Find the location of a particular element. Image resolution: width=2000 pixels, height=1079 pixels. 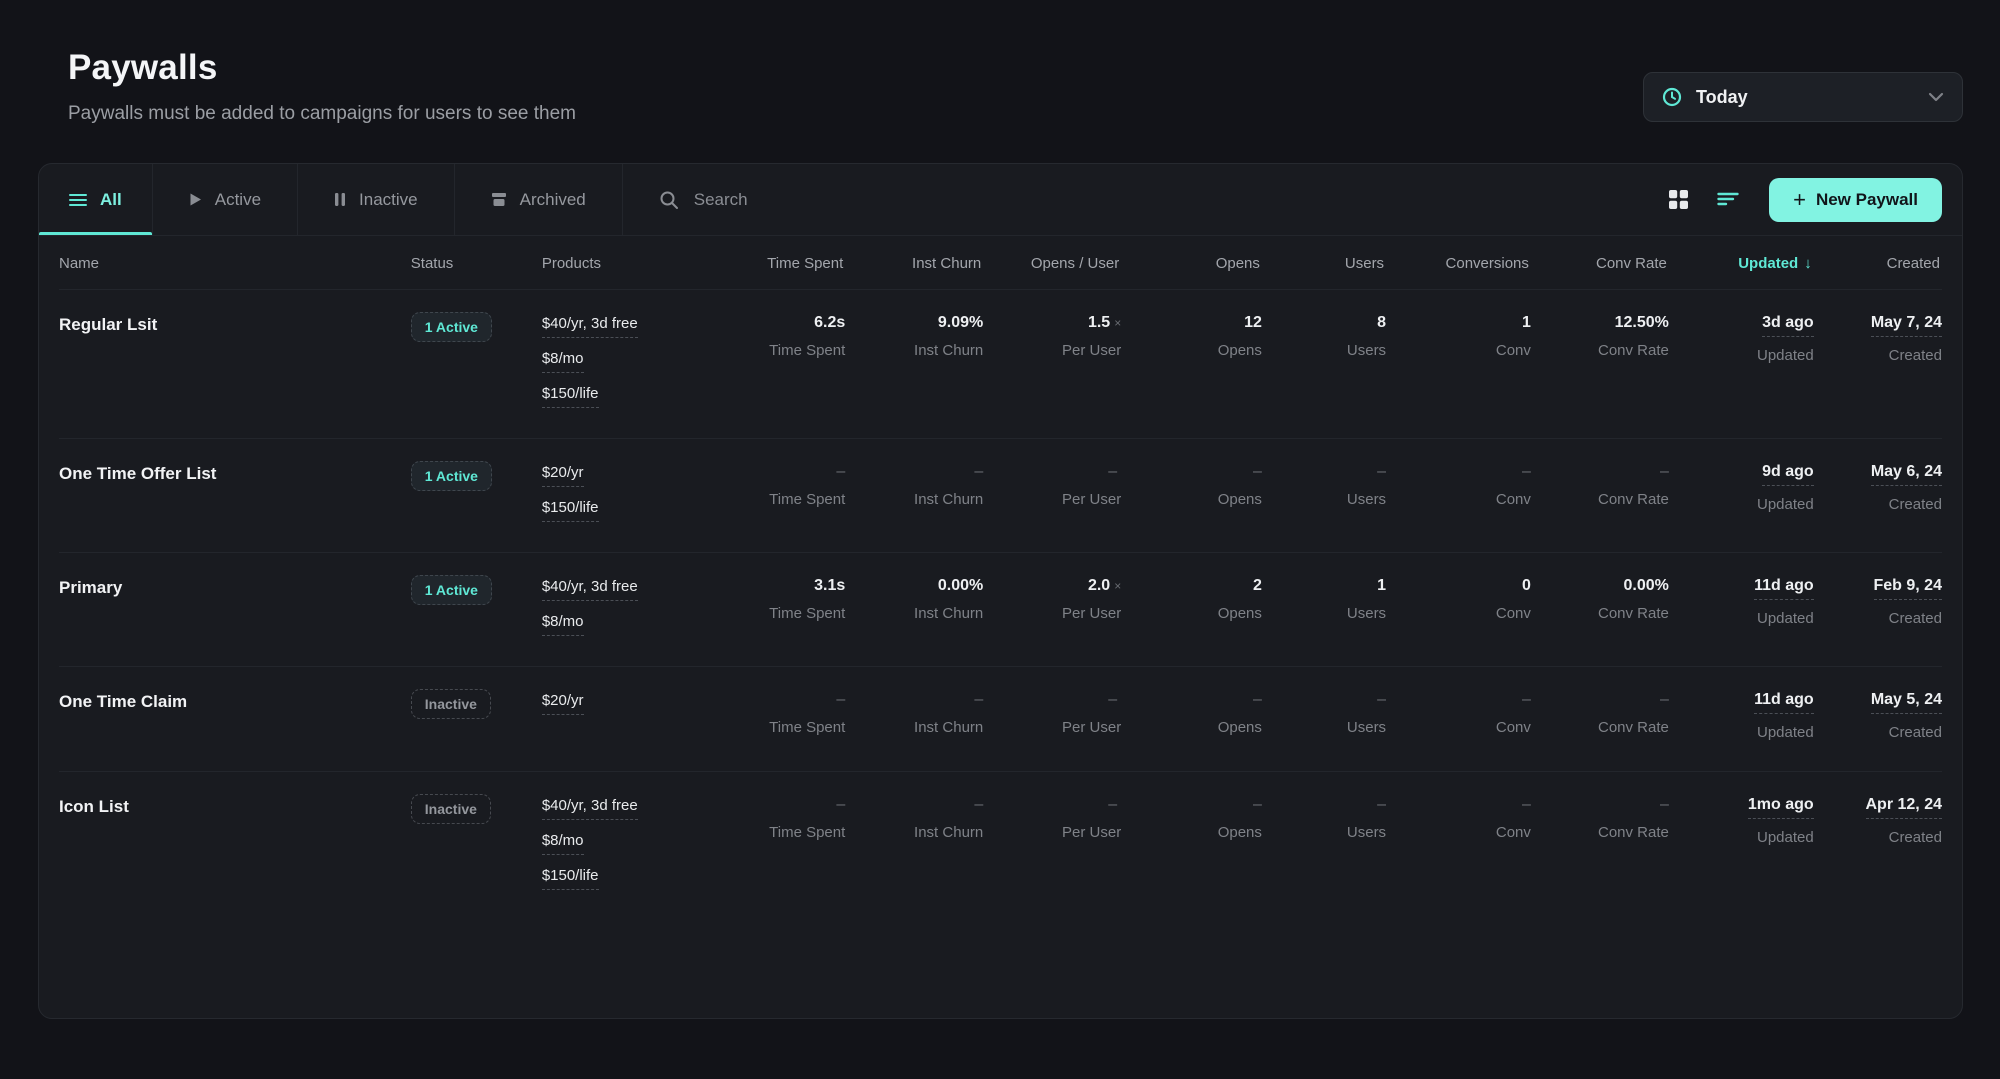

header-opens-user: Opens / User is located at coordinates (1075, 263).